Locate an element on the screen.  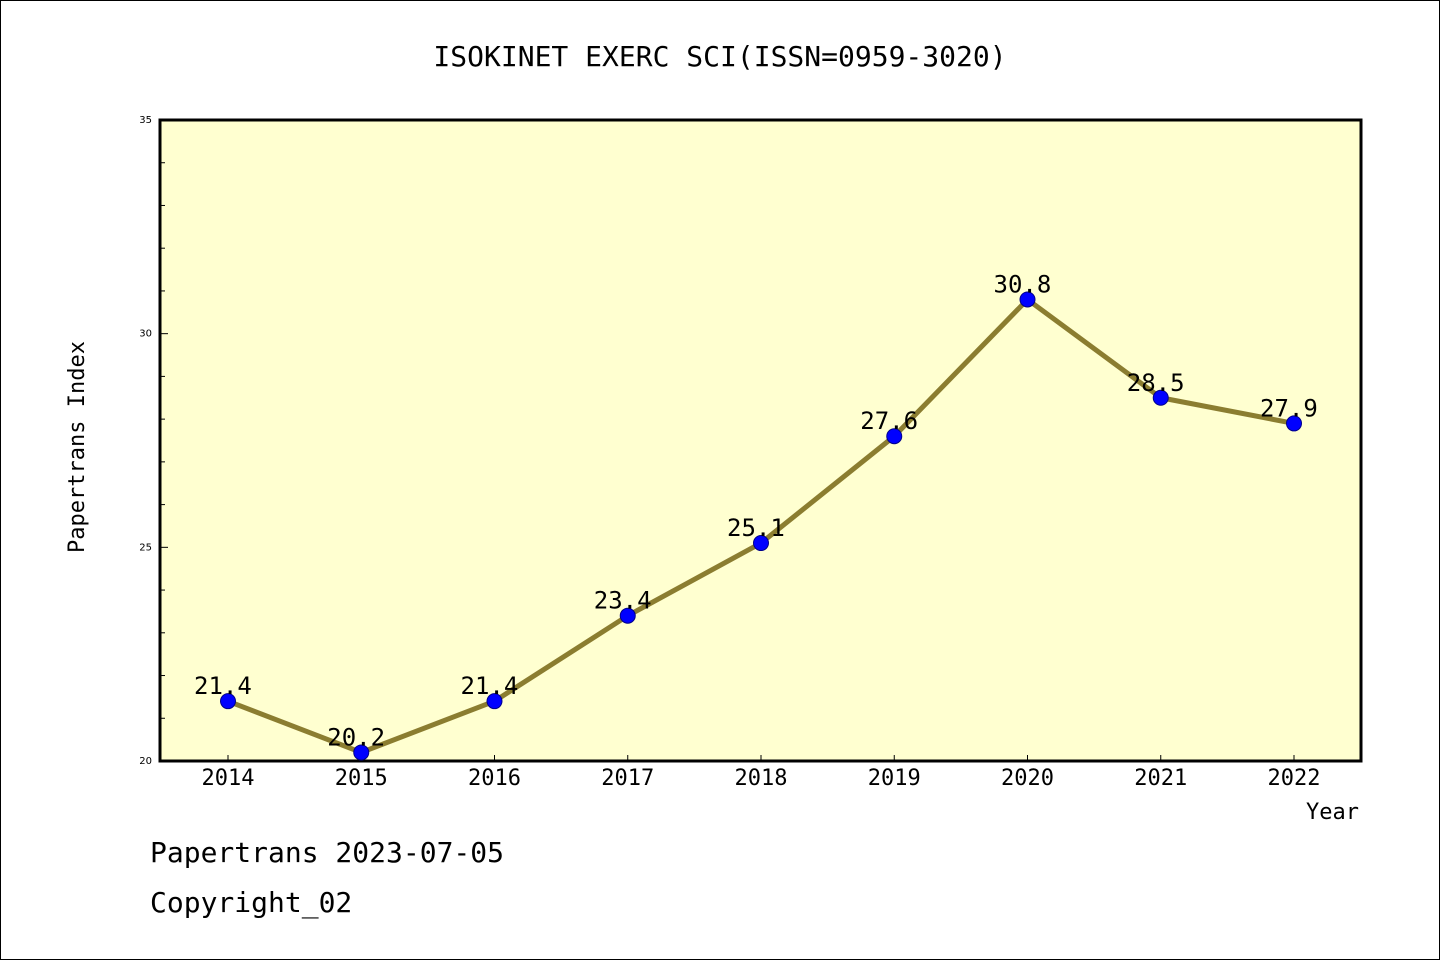
y-tick-label: 25 is located at coordinates (145, 547).